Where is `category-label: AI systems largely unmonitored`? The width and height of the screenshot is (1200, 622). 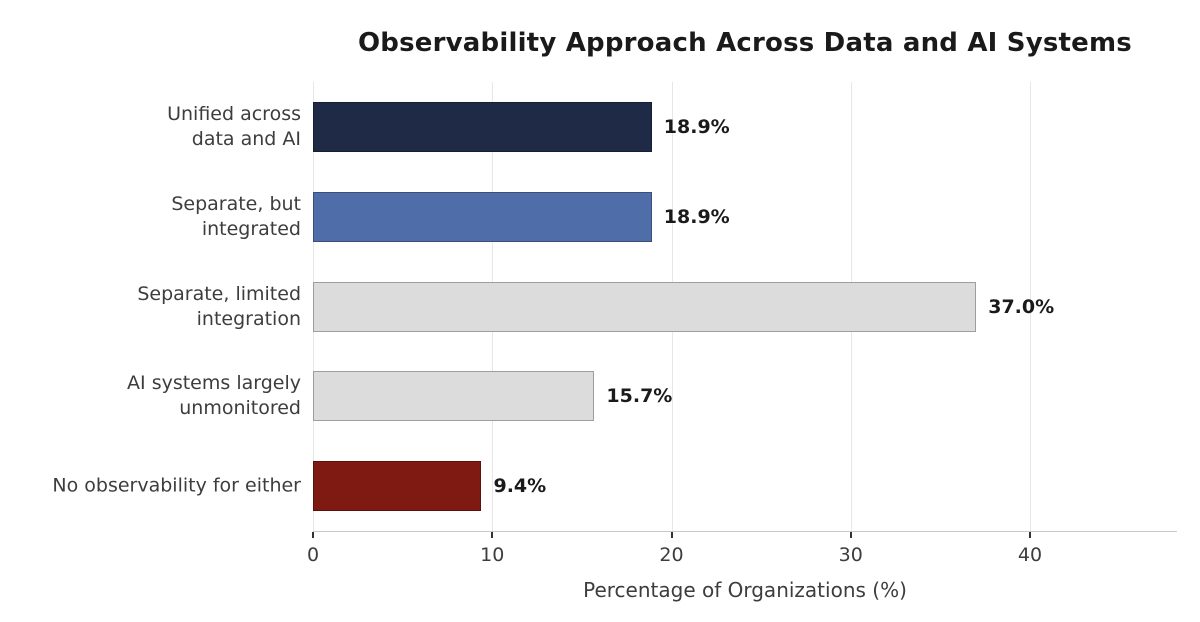
category-label: AI systems largely unmonitored is located at coordinates (214, 396).